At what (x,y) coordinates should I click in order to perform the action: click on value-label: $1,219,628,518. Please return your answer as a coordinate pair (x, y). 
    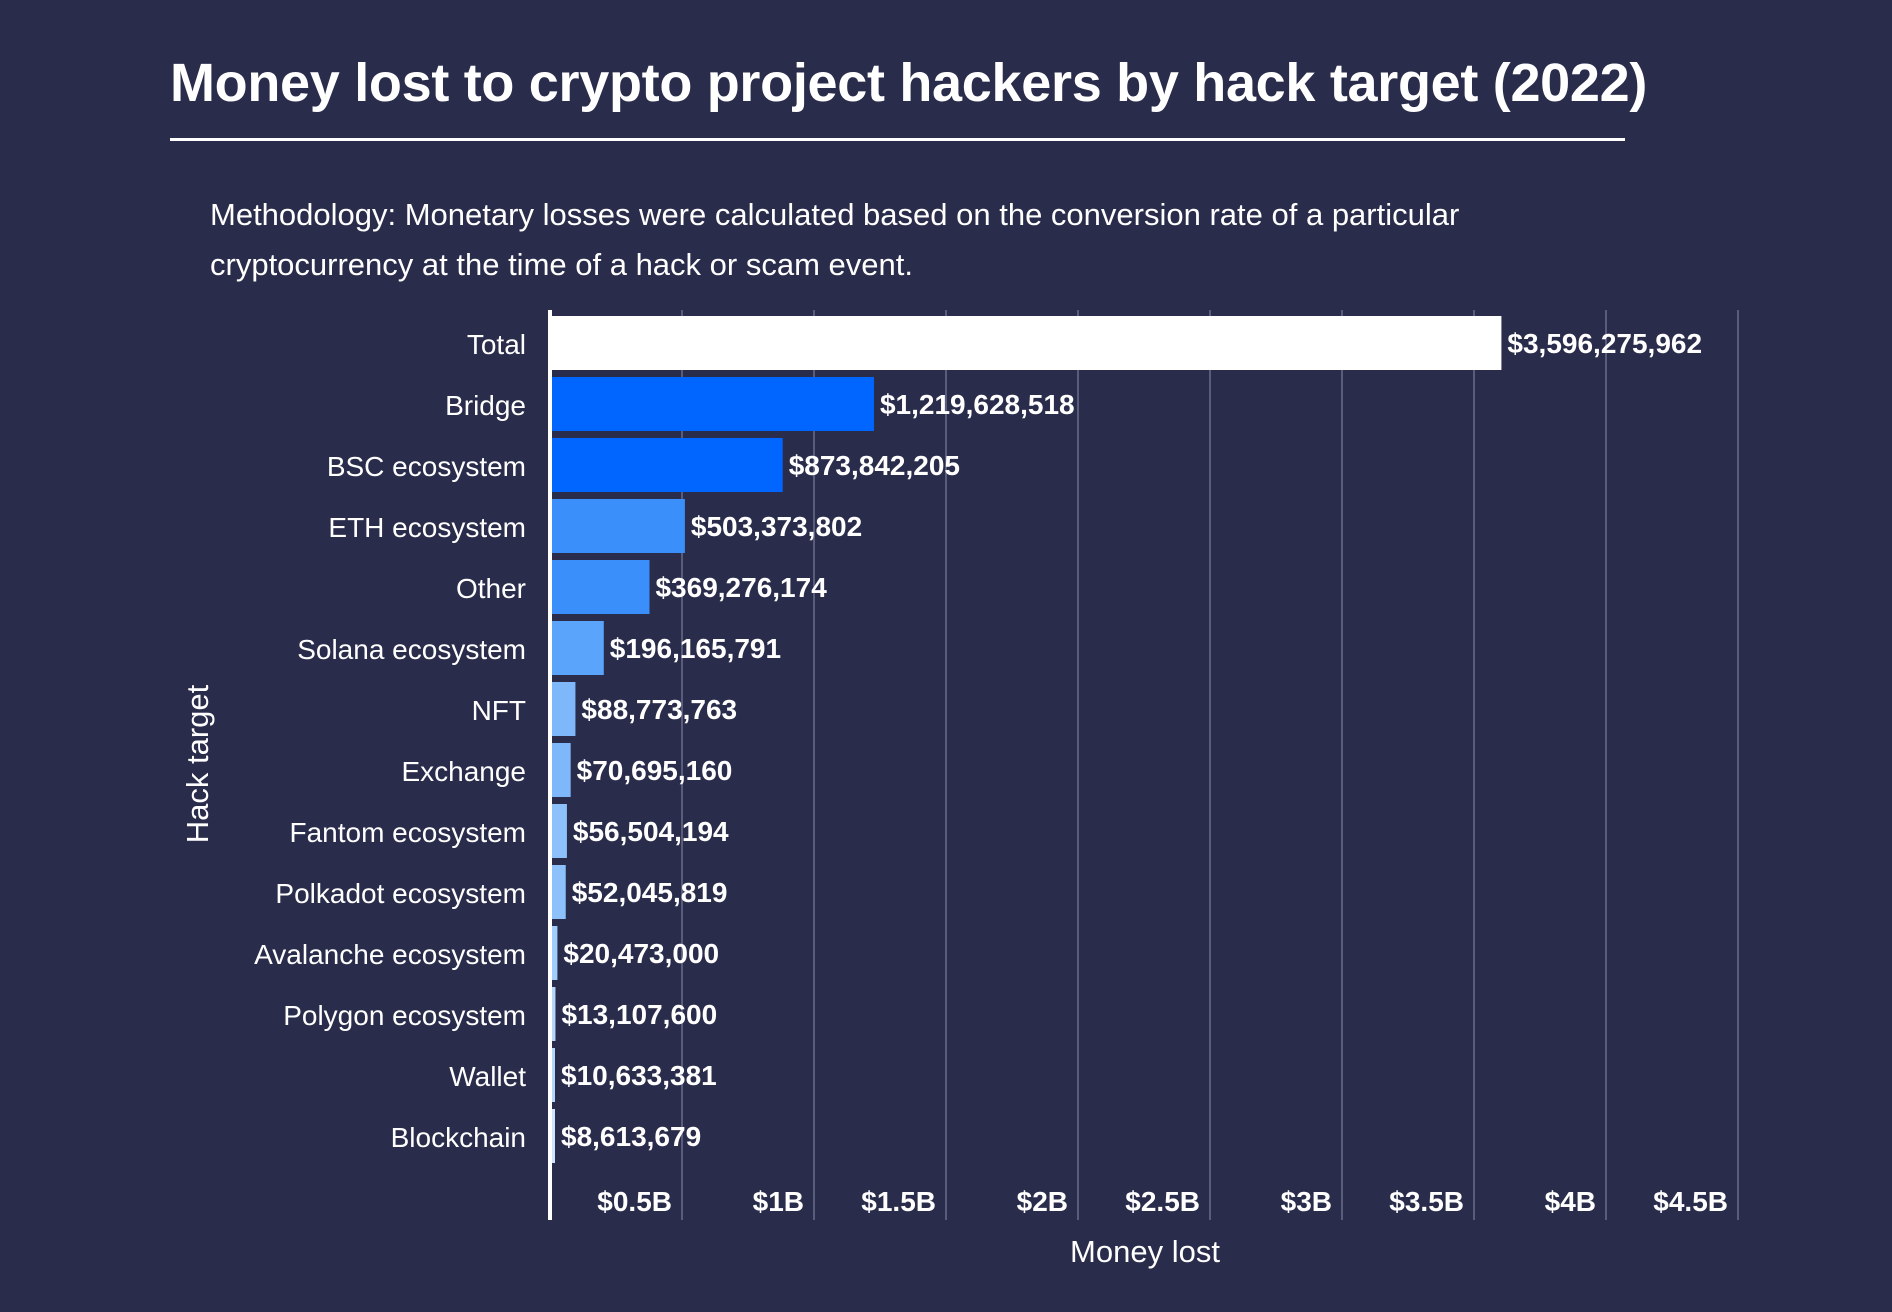
    Looking at the image, I should click on (977, 404).